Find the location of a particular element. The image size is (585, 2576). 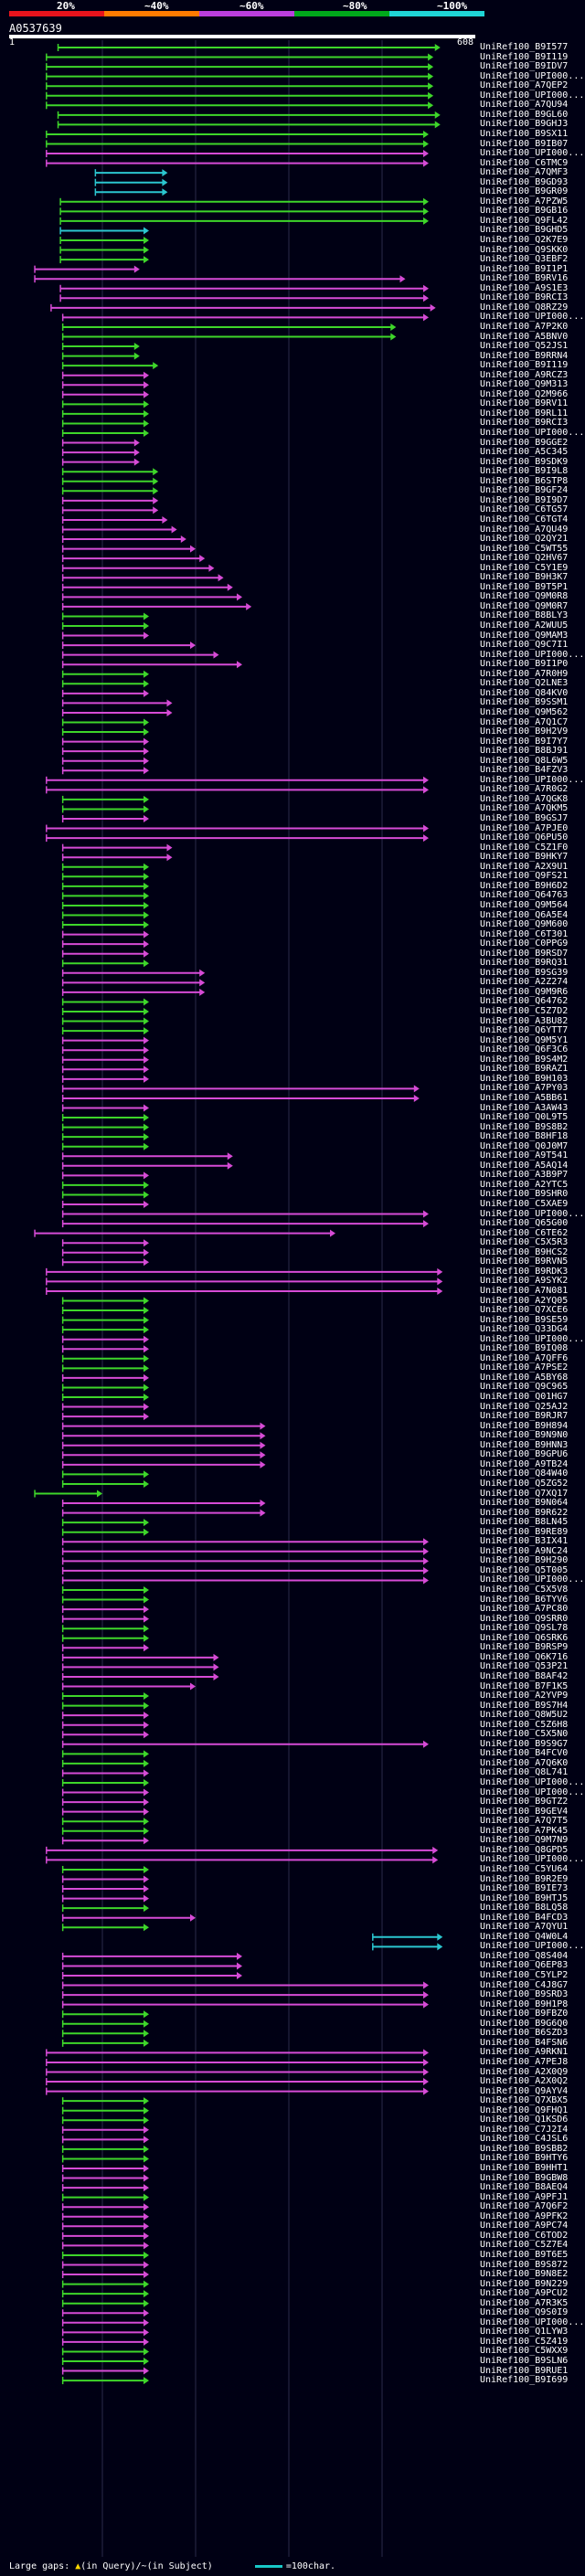

hit-label: UniRef100_Q2LNE3 is located at coordinates (524, 683).